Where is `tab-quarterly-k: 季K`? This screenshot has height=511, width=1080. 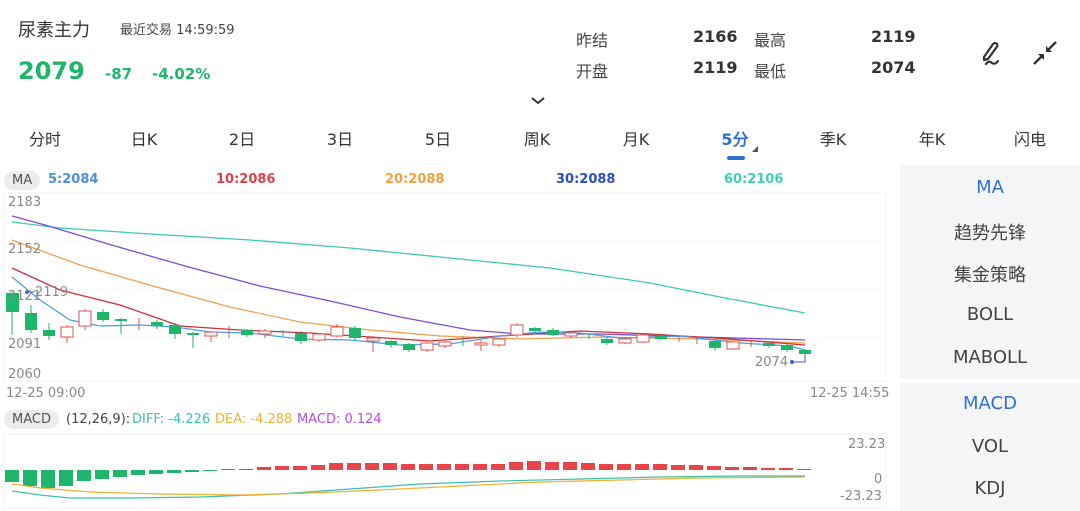 tab-quarterly-k: 季K is located at coordinates (833, 139).